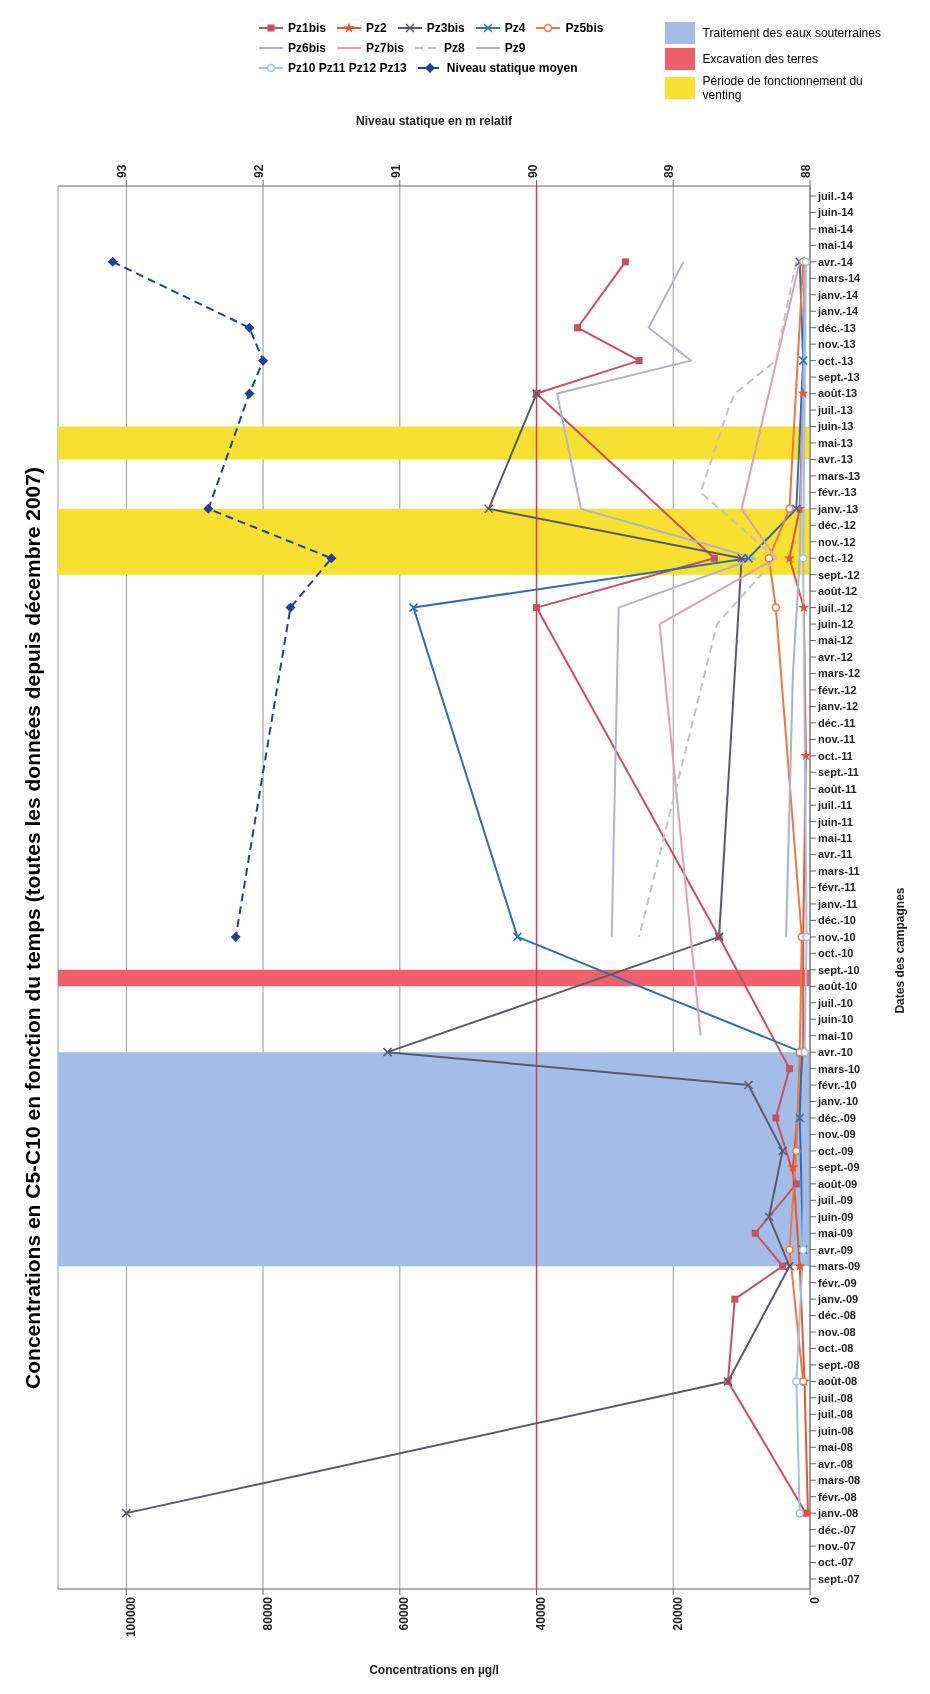 This screenshot has height=1694, width=930. What do you see at coordinates (837, 739) in the screenshot?
I see `y-tick-label: nov.-11` at bounding box center [837, 739].